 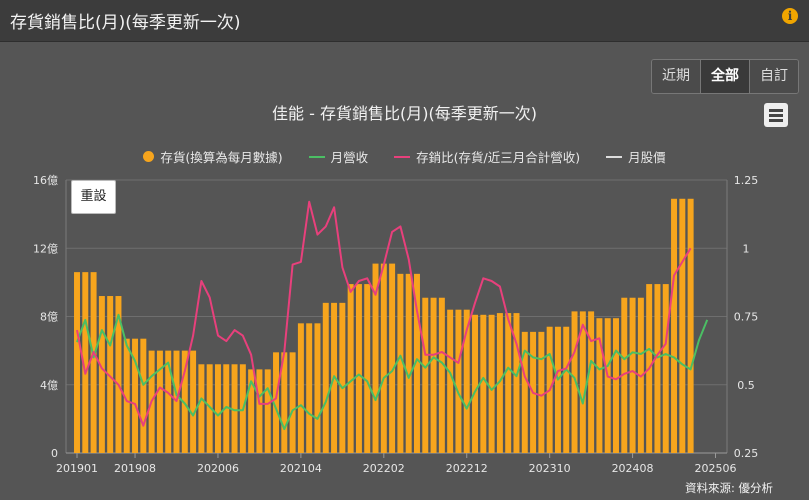 I want to click on x-tick-label: 202506, so click(x=716, y=468).